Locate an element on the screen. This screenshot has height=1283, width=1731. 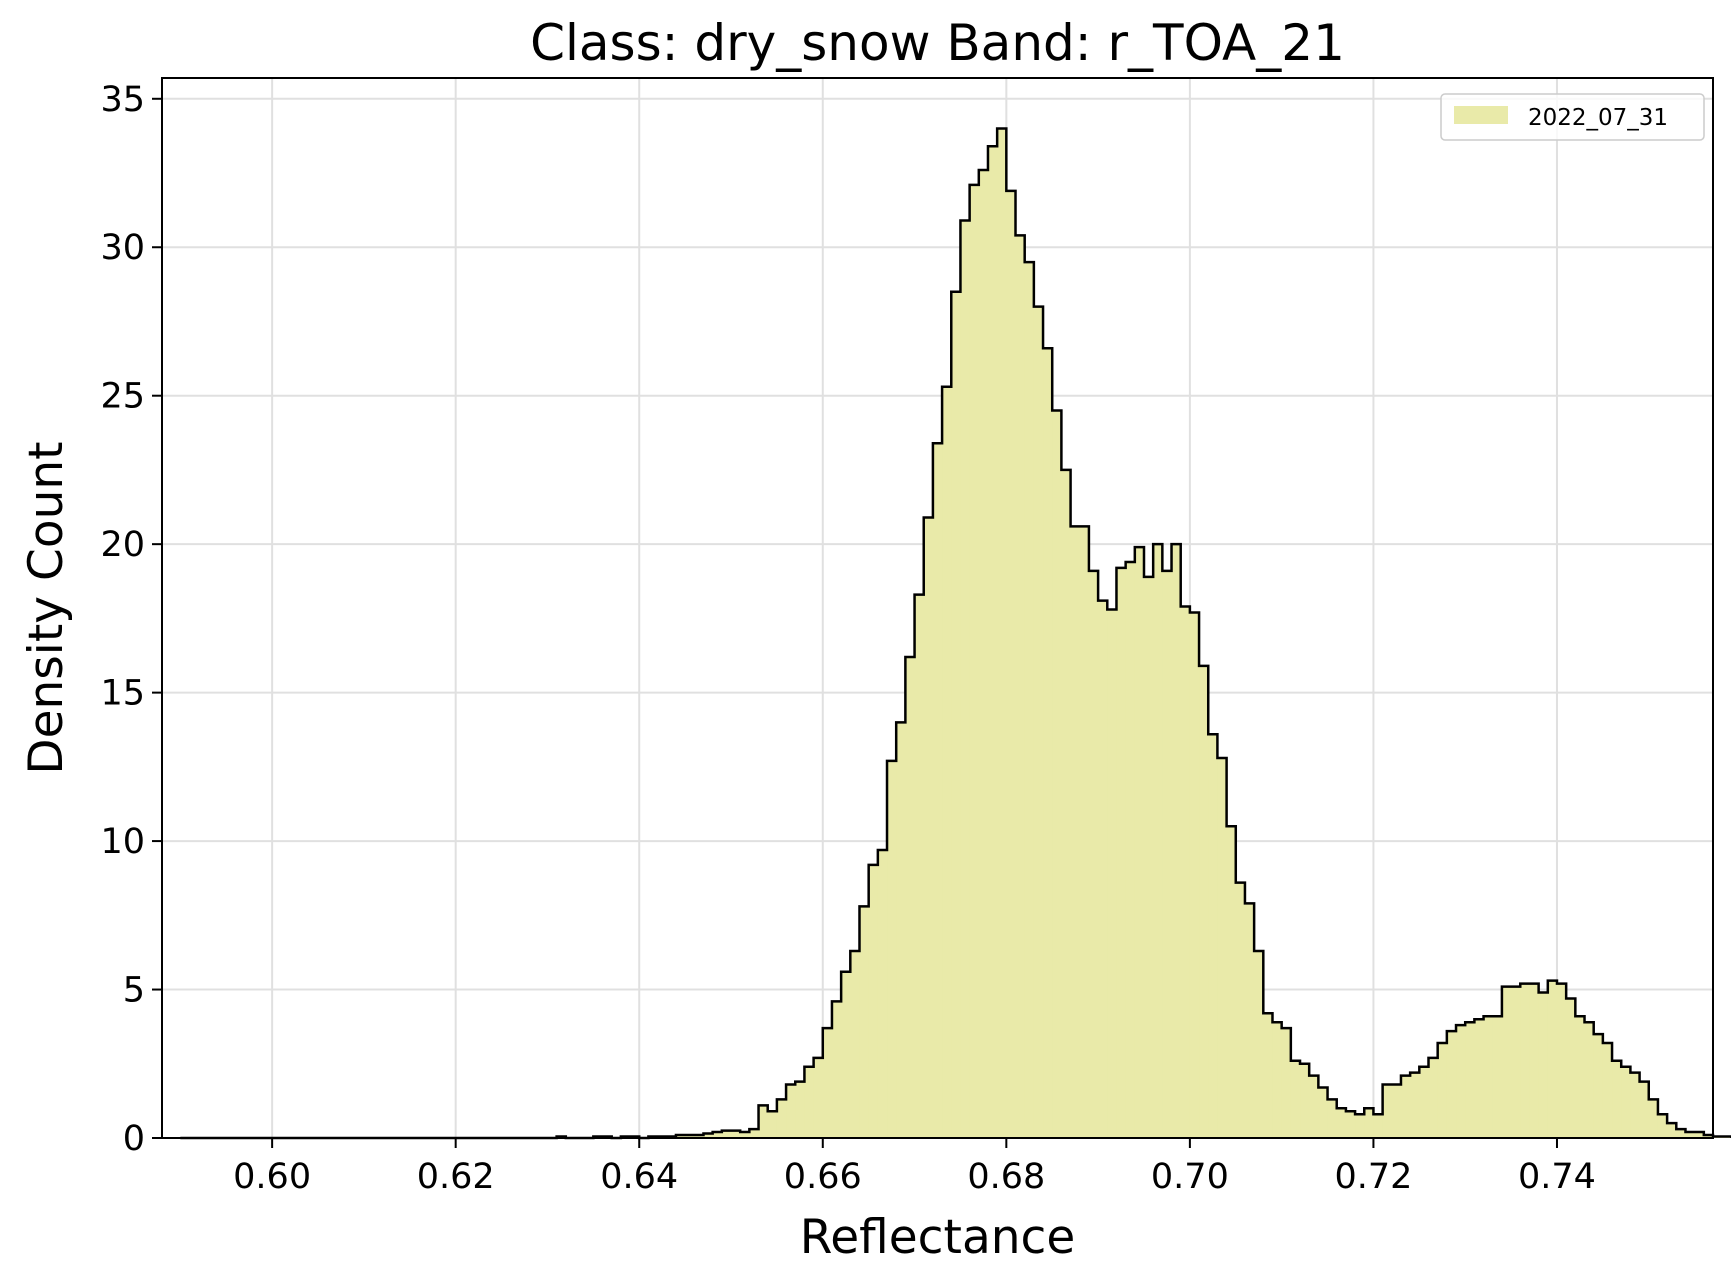
x-tick-label: 0.74 is located at coordinates (1557, 1177).